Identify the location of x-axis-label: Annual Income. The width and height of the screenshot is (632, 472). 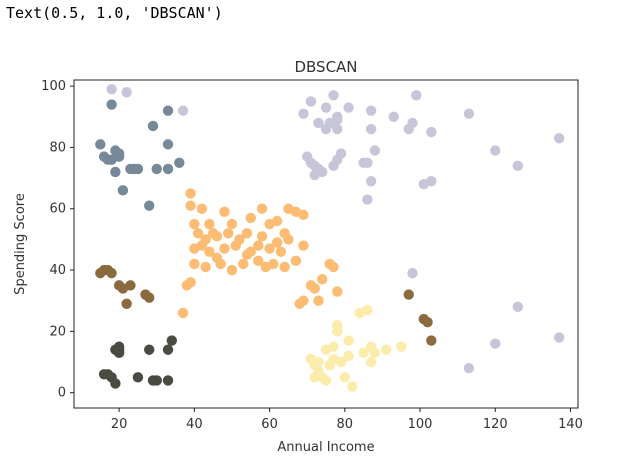
(325, 447).